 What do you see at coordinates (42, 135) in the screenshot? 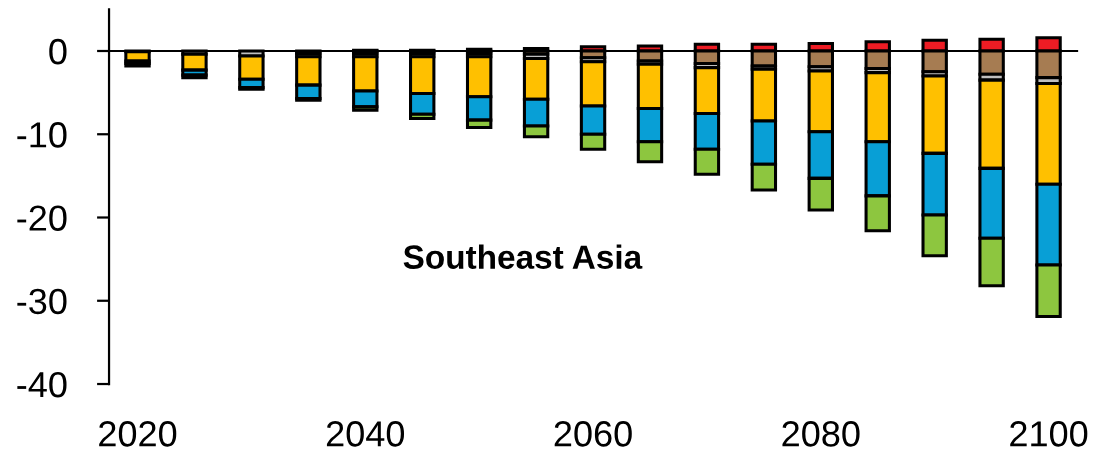
I see `y-tick-label: -10` at bounding box center [42, 135].